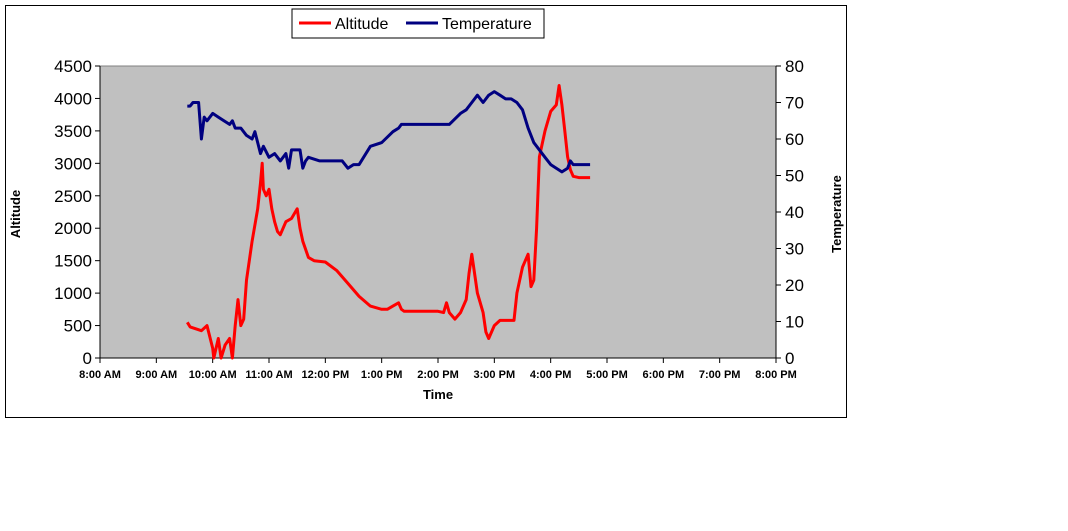 The image size is (1068, 531). What do you see at coordinates (73, 98) in the screenshot?
I see `y-left-tick-label: 4000` at bounding box center [73, 98].